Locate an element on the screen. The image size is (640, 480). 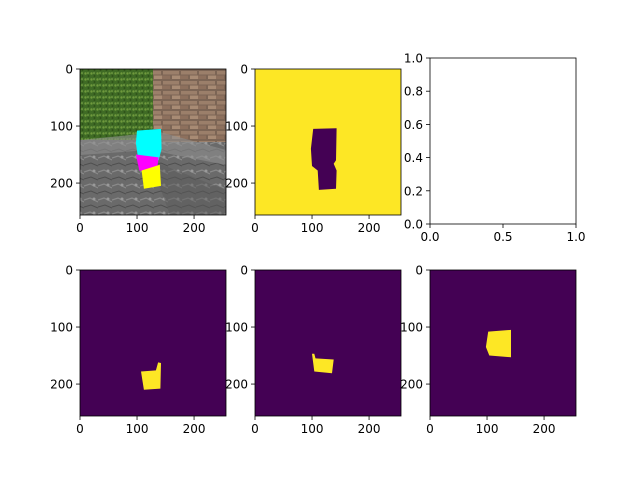
panel-mask-yellow: 0 100 200 0 100 200 is located at coordinates (138, 350).